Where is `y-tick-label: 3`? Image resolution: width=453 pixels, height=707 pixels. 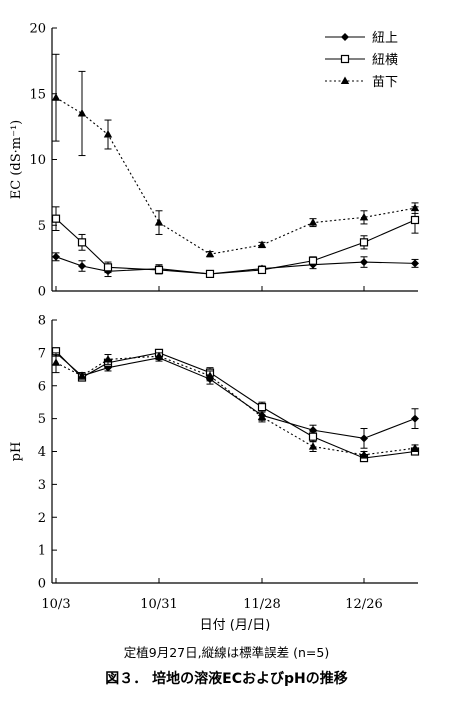
y-tick-label: 3 is located at coordinates (42, 485).